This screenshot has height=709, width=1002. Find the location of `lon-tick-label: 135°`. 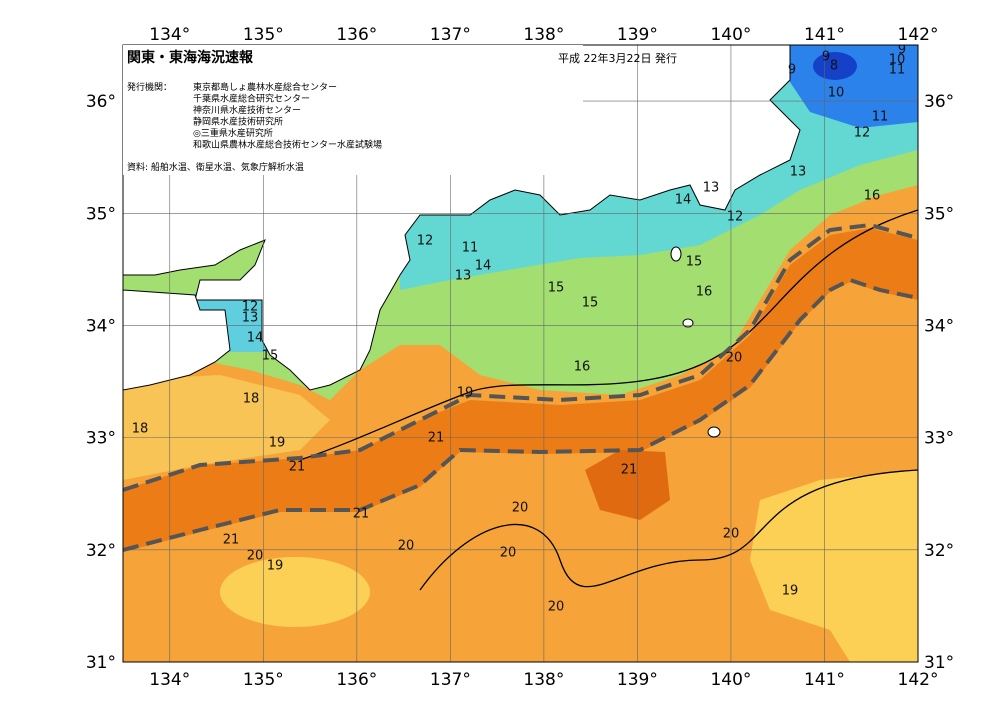

lon-tick-label: 135° is located at coordinates (263, 680).